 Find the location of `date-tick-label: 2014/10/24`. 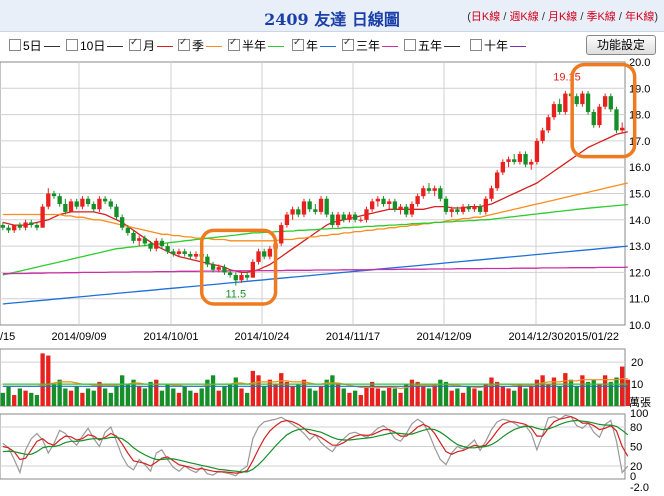

date-tick-label: 2014/10/24 is located at coordinates (261, 337).